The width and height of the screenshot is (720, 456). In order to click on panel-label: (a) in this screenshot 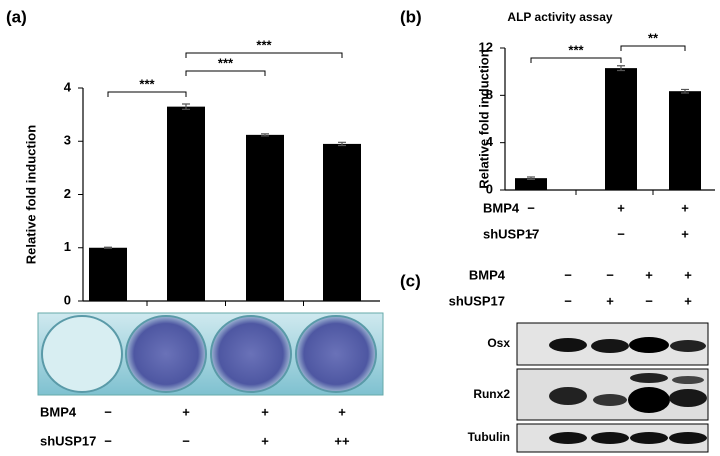, I will do `click(16, 16)`.